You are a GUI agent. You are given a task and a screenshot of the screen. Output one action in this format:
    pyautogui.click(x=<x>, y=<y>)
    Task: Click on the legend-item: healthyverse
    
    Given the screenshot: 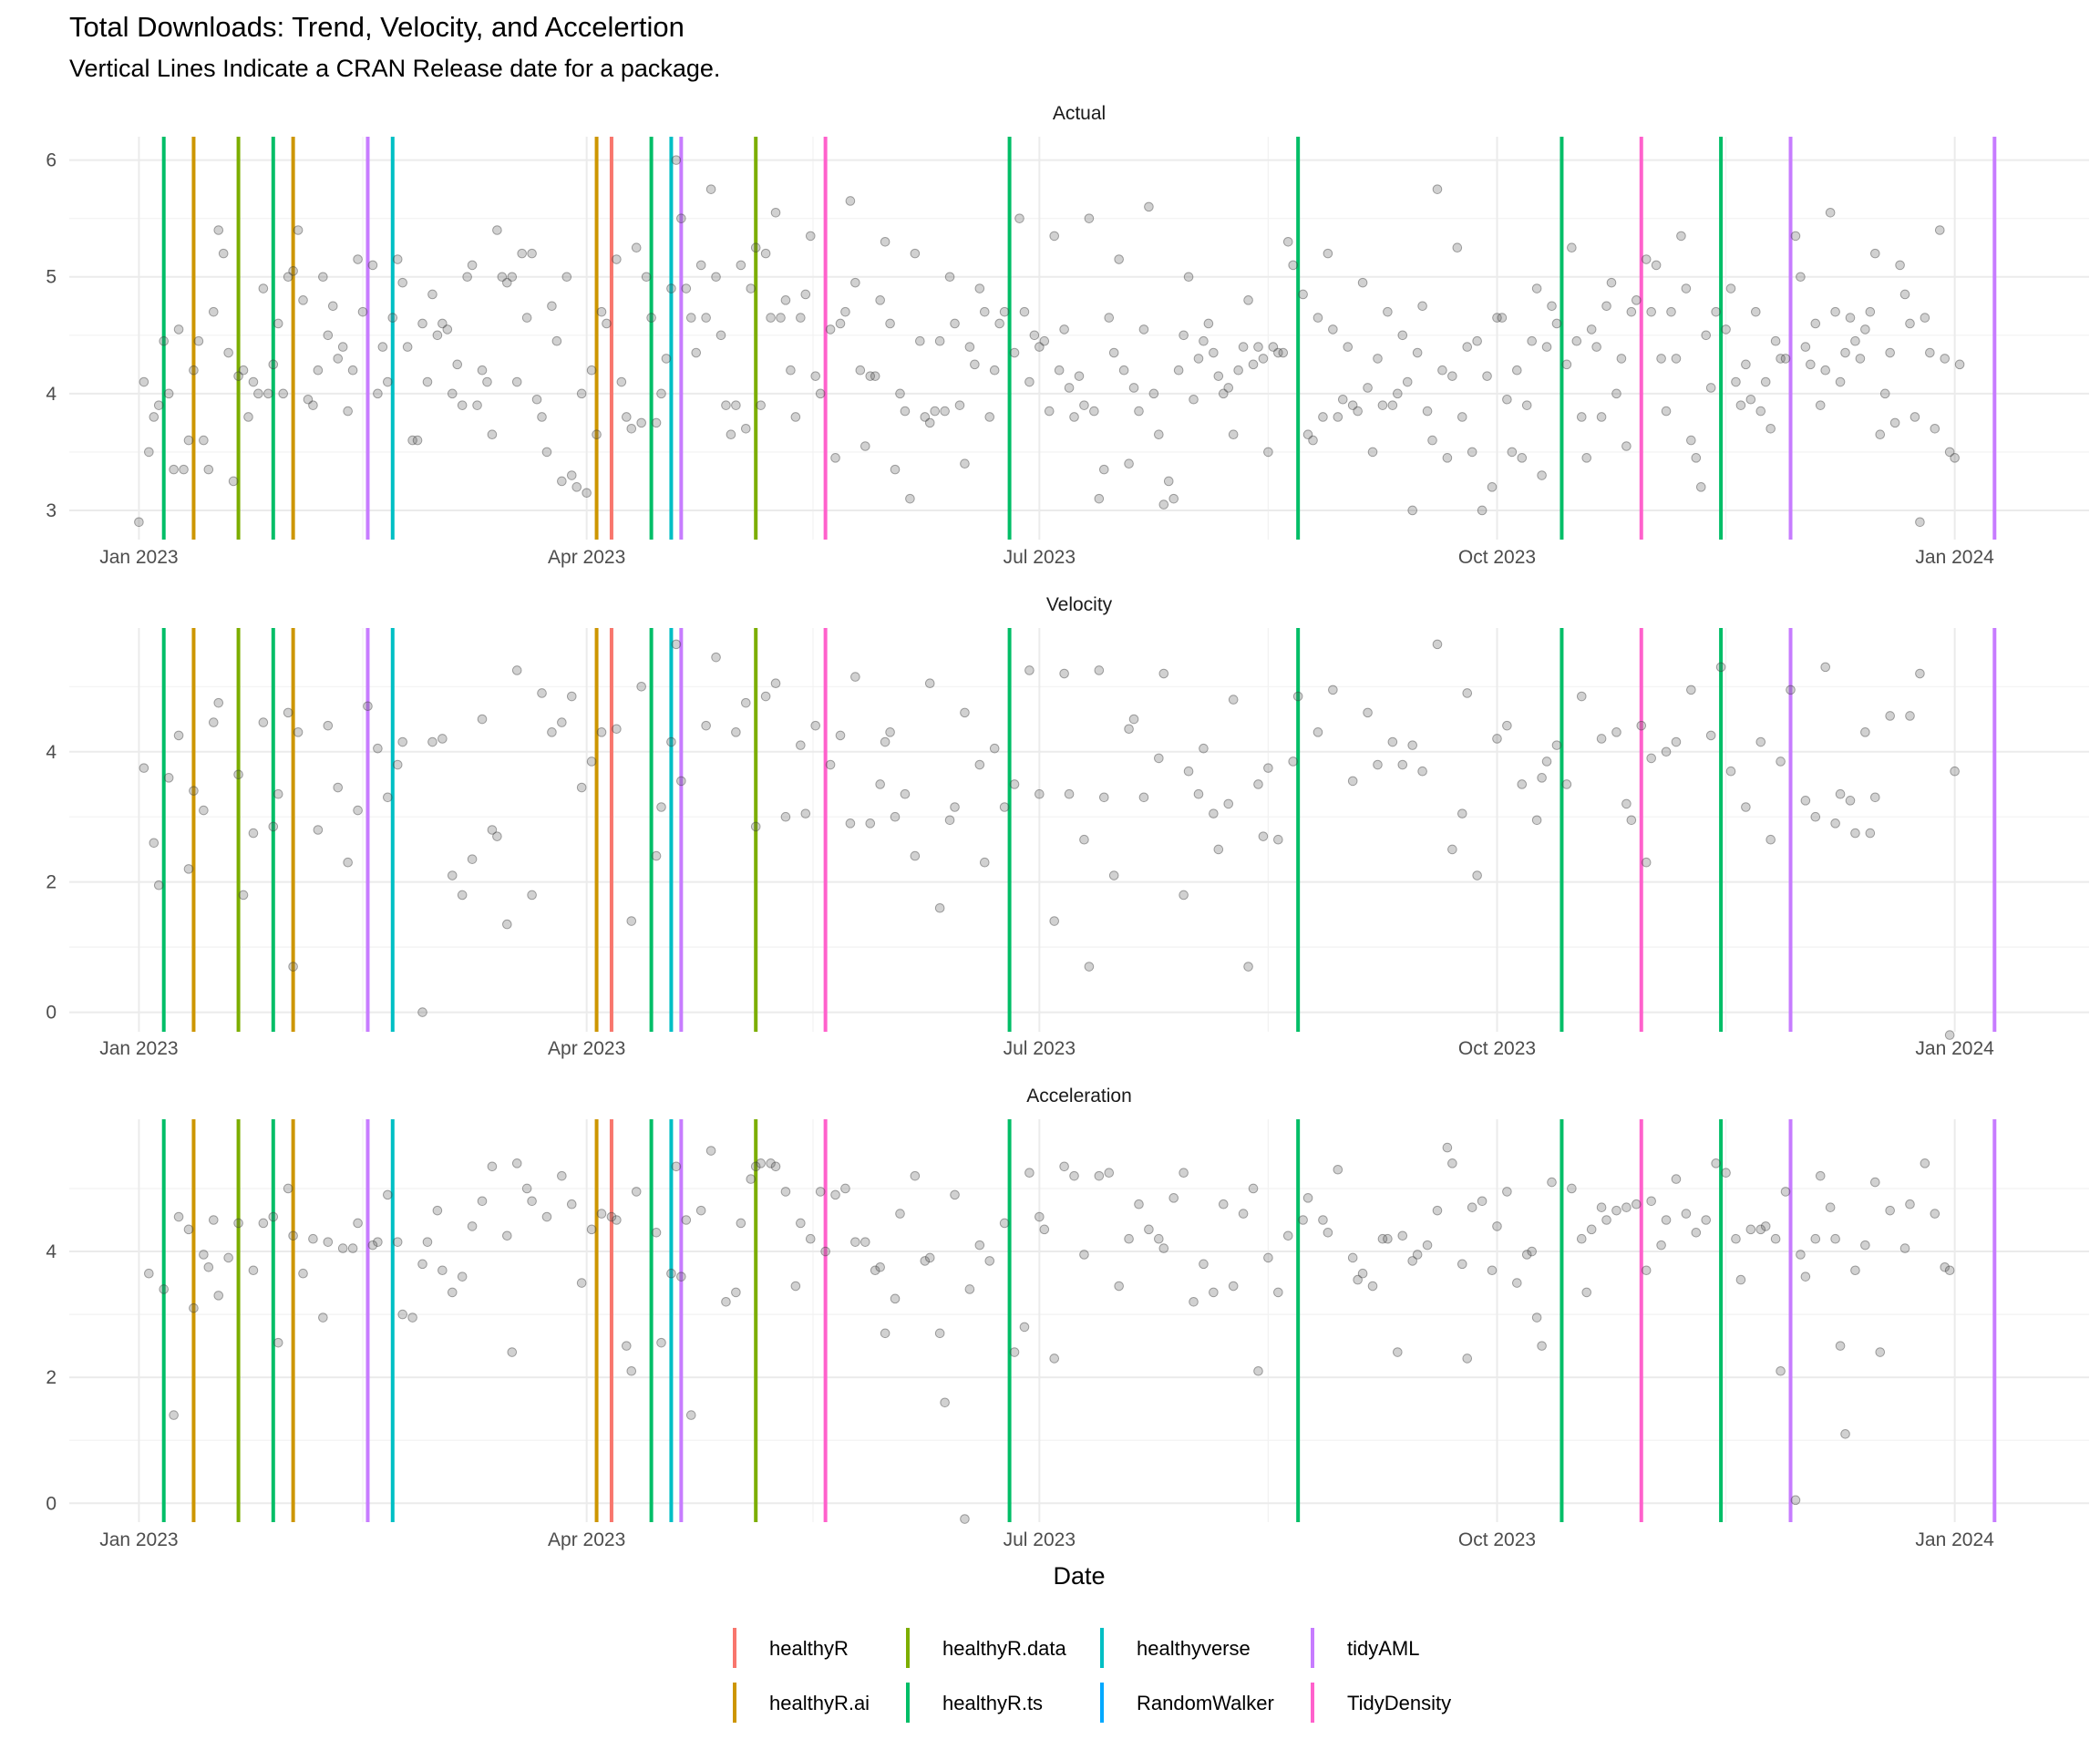 What is the action you would take?
    pyautogui.click(x=1175, y=1648)
    